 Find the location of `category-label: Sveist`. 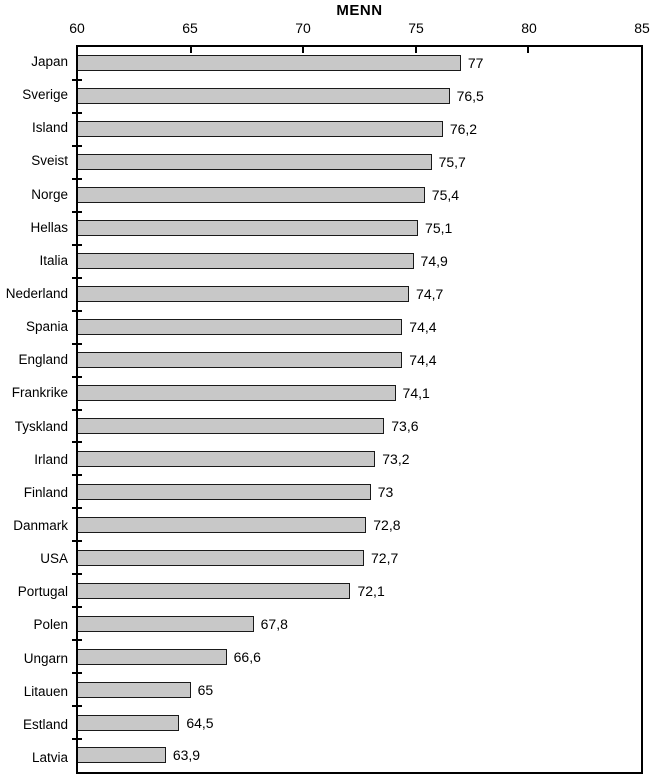

category-label: Sveist is located at coordinates (49, 161).